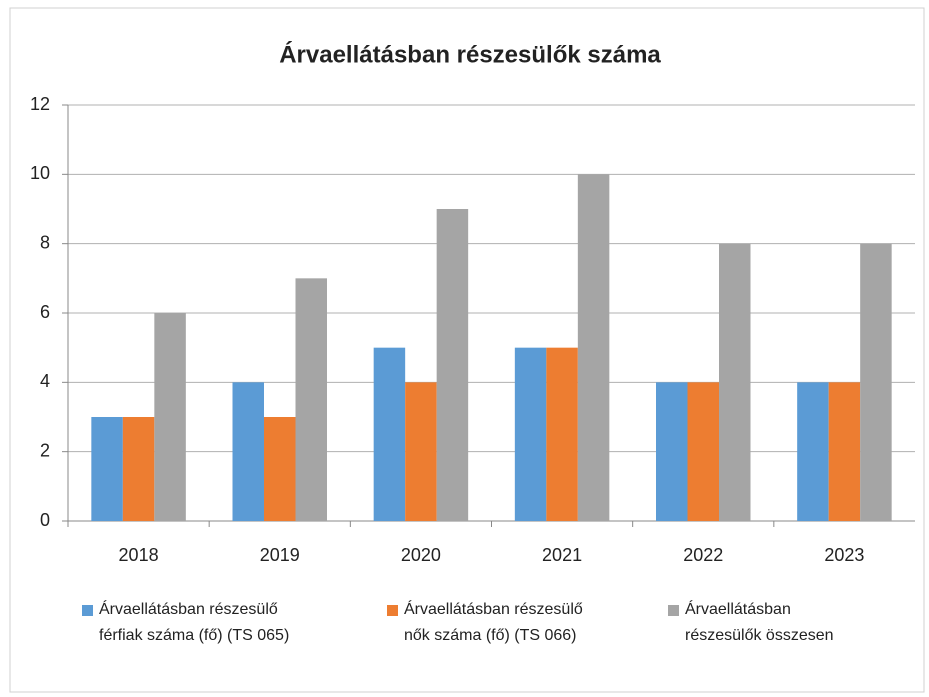 This screenshot has width=929, height=697. What do you see at coordinates (45, 381) in the screenshot?
I see `y-tick-label: 4` at bounding box center [45, 381].